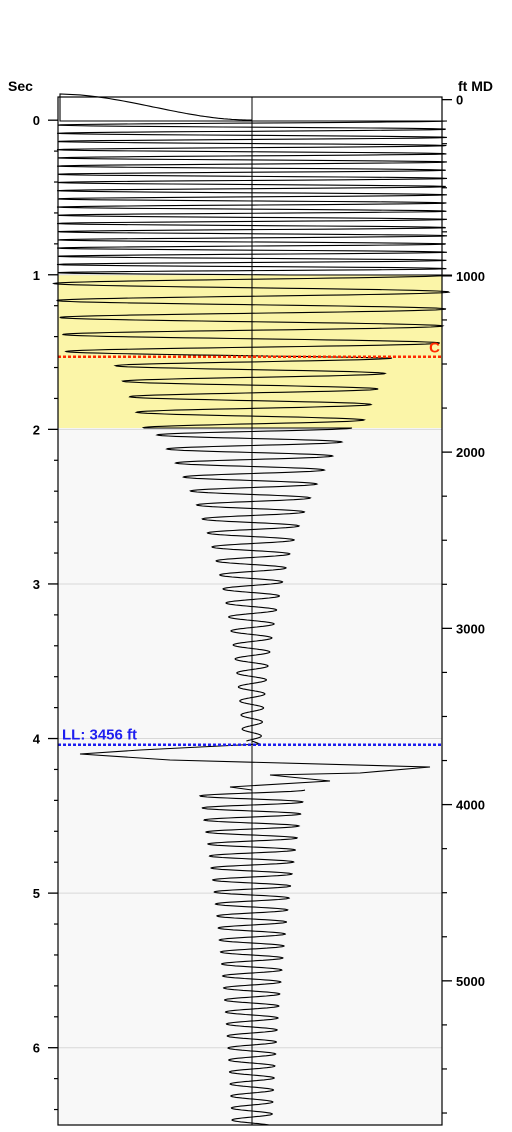 This screenshot has width=512, height=1132. What do you see at coordinates (475, 86) in the screenshot?
I see `right-axis-label: ft MD` at bounding box center [475, 86].